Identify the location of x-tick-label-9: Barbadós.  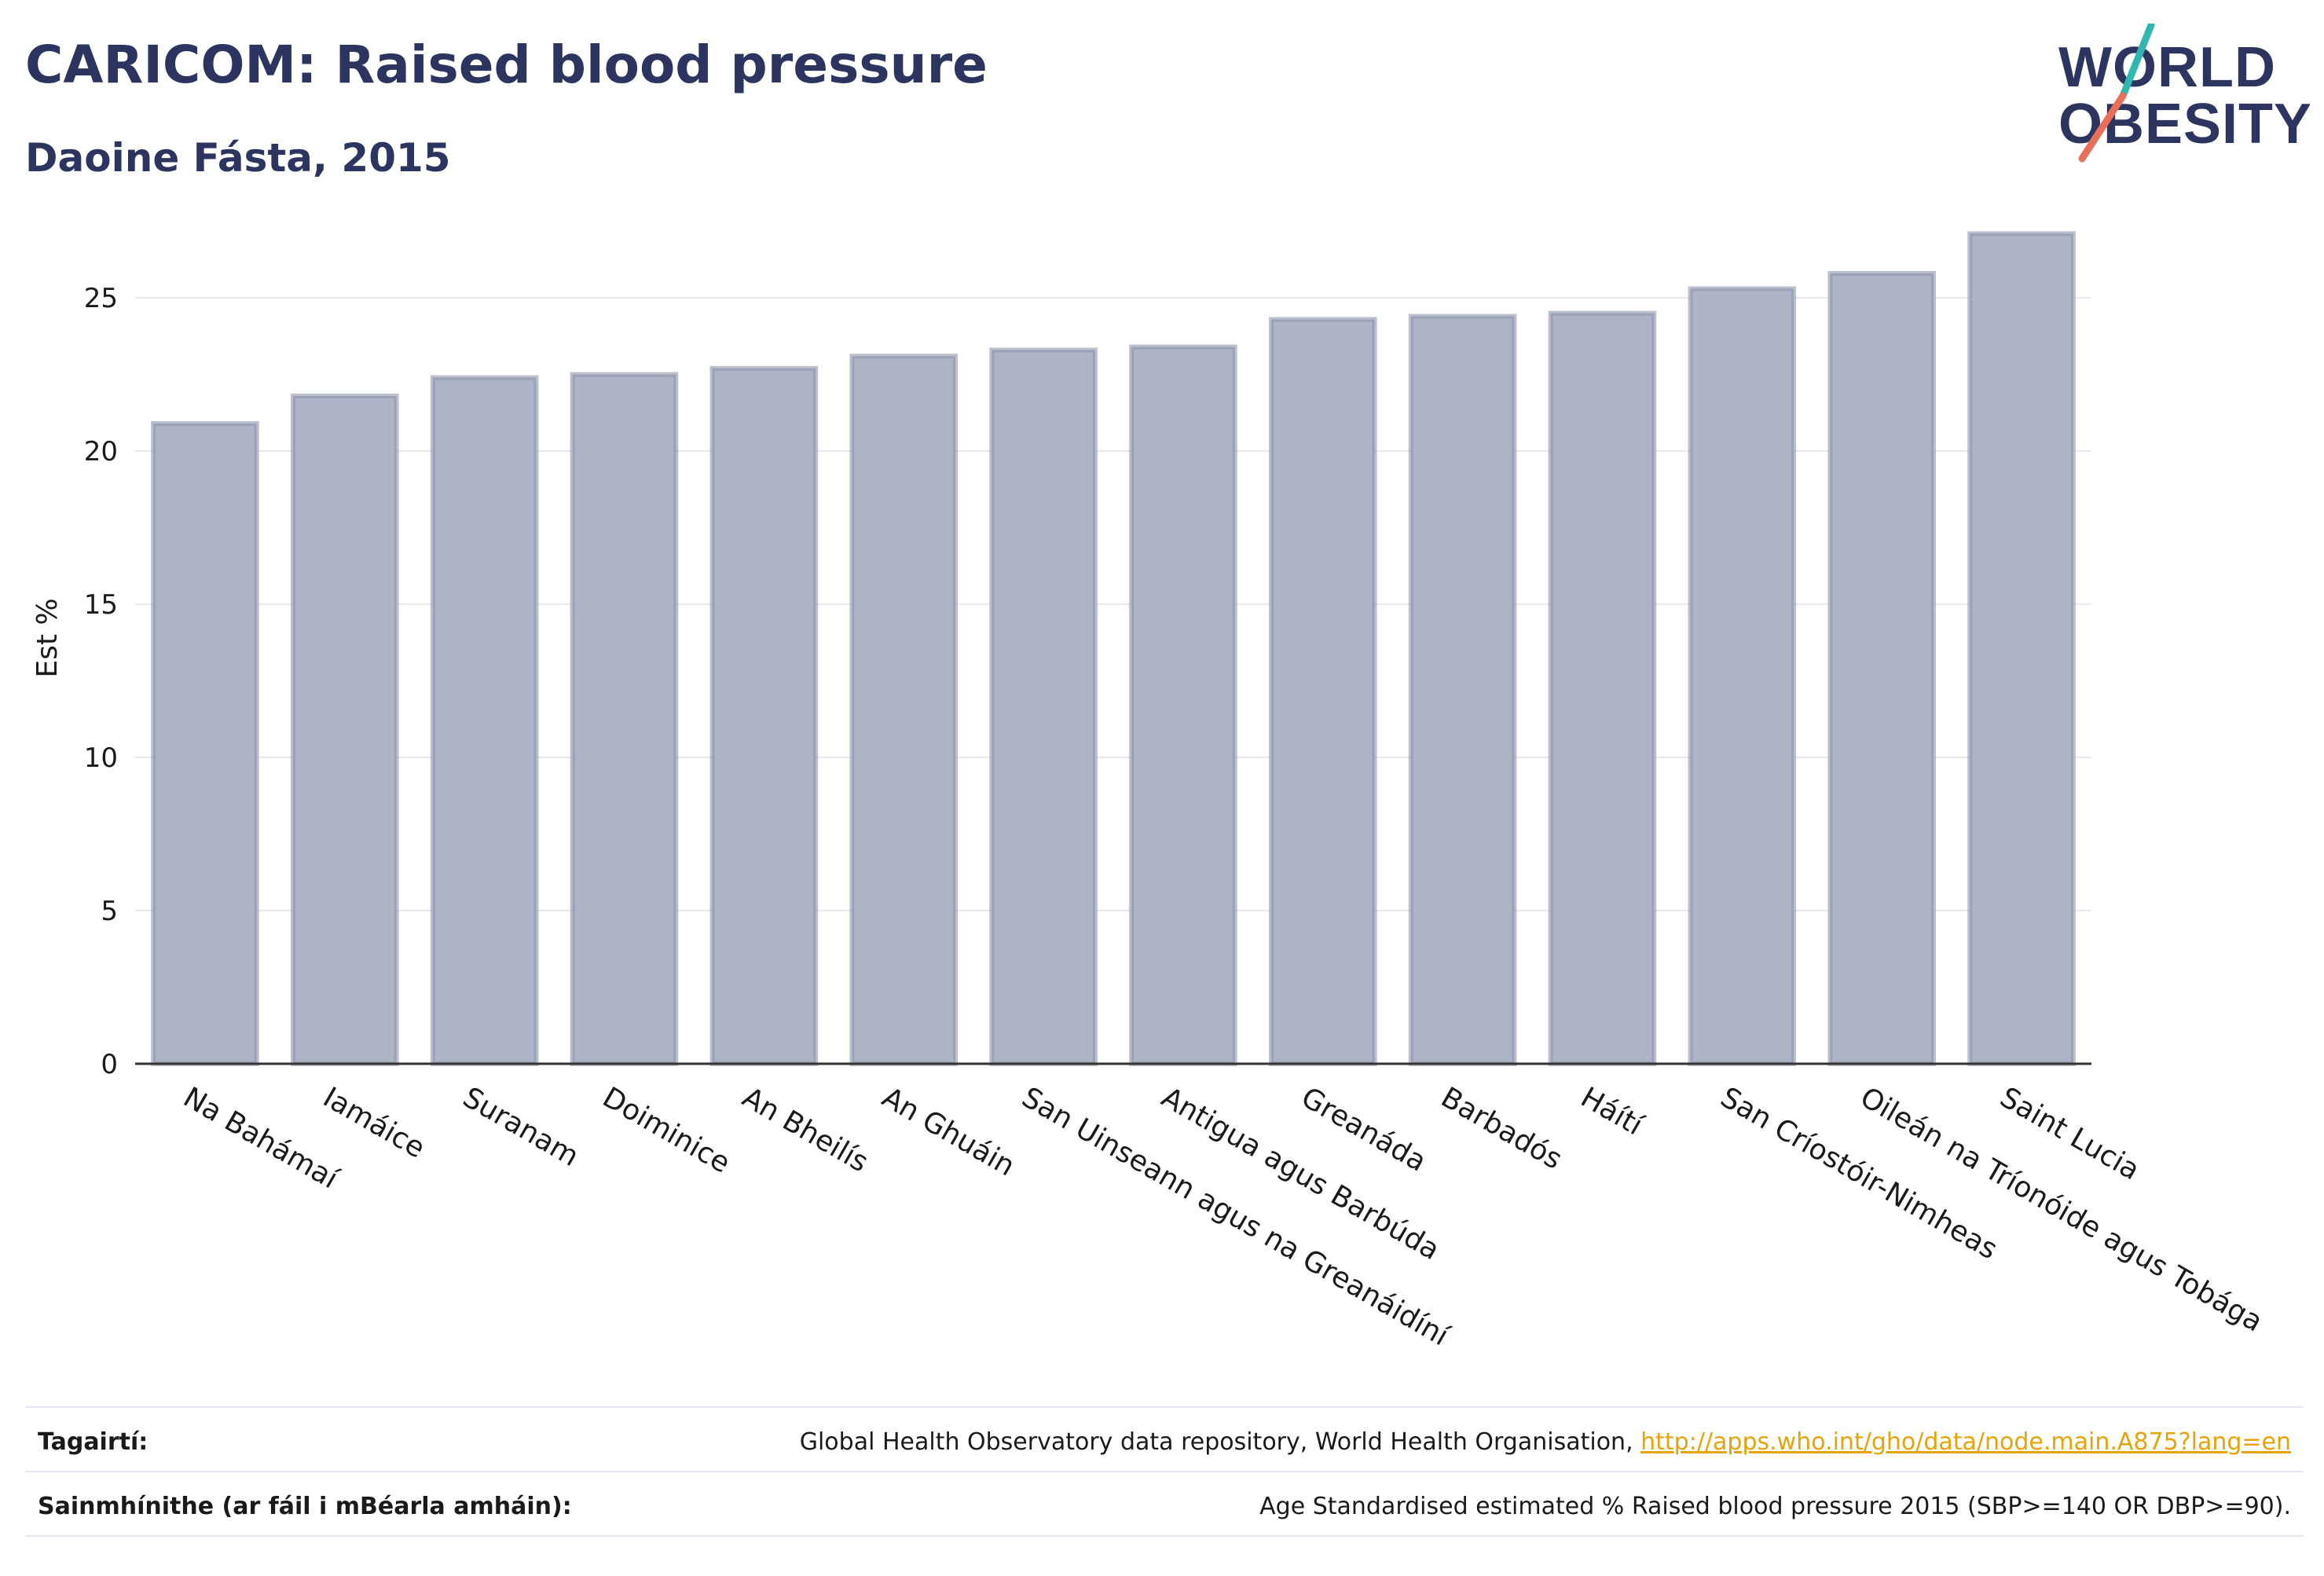
(1501, 1128).